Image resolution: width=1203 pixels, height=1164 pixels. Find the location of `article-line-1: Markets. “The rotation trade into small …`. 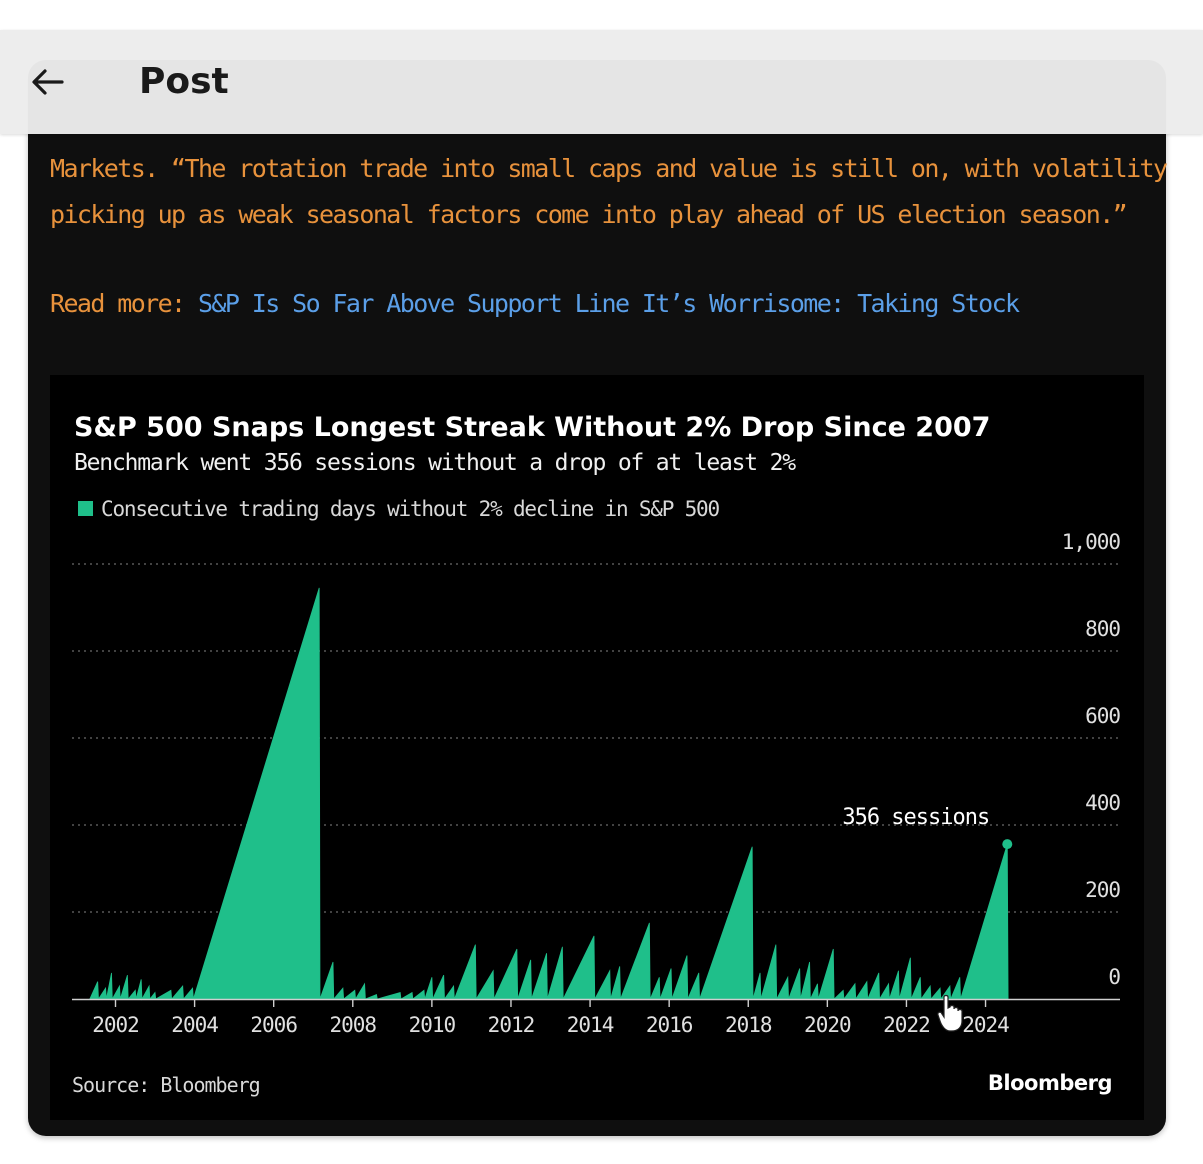

article-line-1: Markets. “The rotation trade into small … is located at coordinates (609, 168).